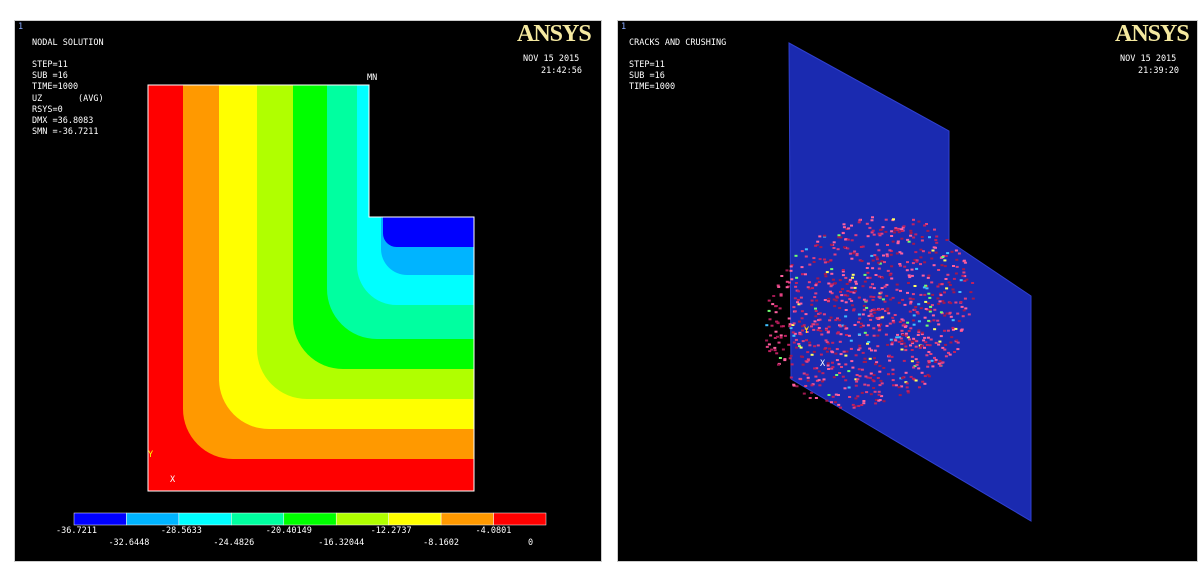 Image resolution: width=1202 pixels, height=564 pixels. I want to click on legend-swatch, so click(467, 519).